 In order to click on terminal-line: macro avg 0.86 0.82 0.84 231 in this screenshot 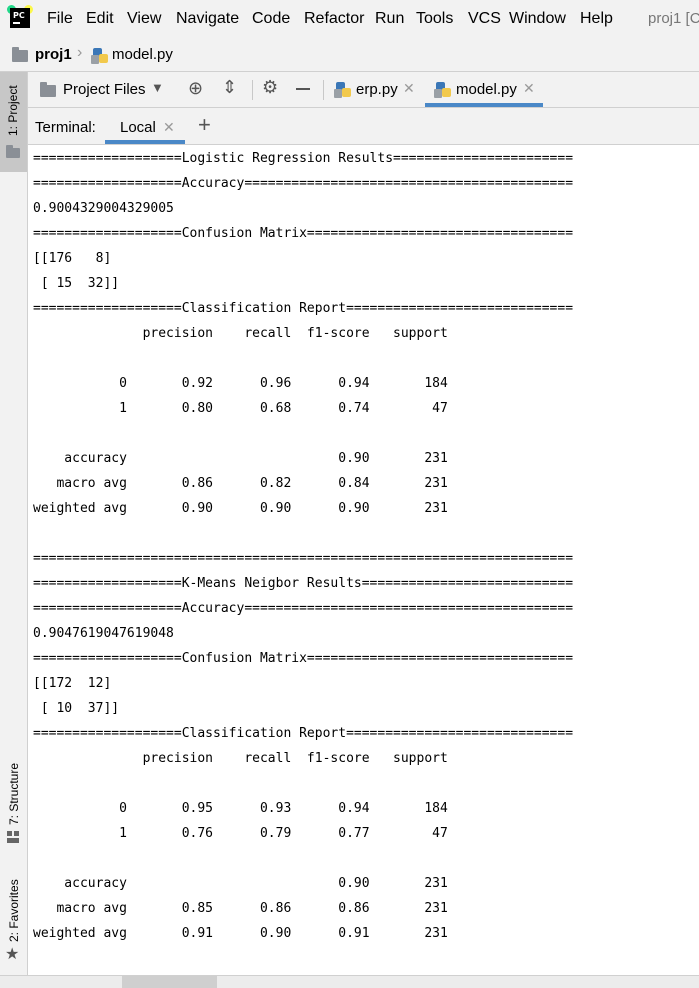, I will do `click(240, 483)`.